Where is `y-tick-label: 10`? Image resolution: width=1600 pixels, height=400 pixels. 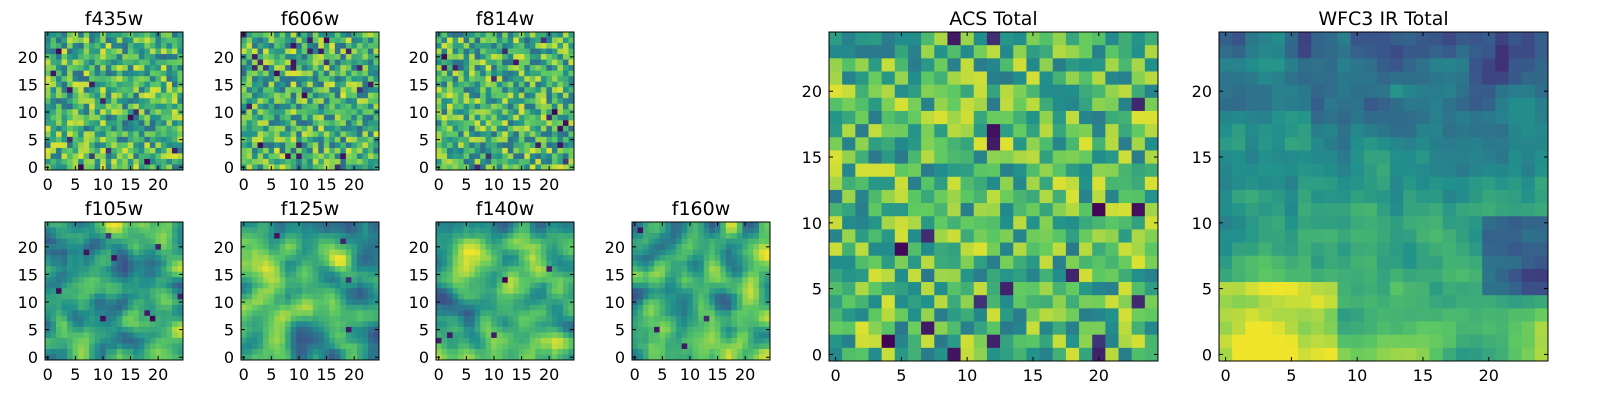
y-tick-label: 10 is located at coordinates (419, 112).